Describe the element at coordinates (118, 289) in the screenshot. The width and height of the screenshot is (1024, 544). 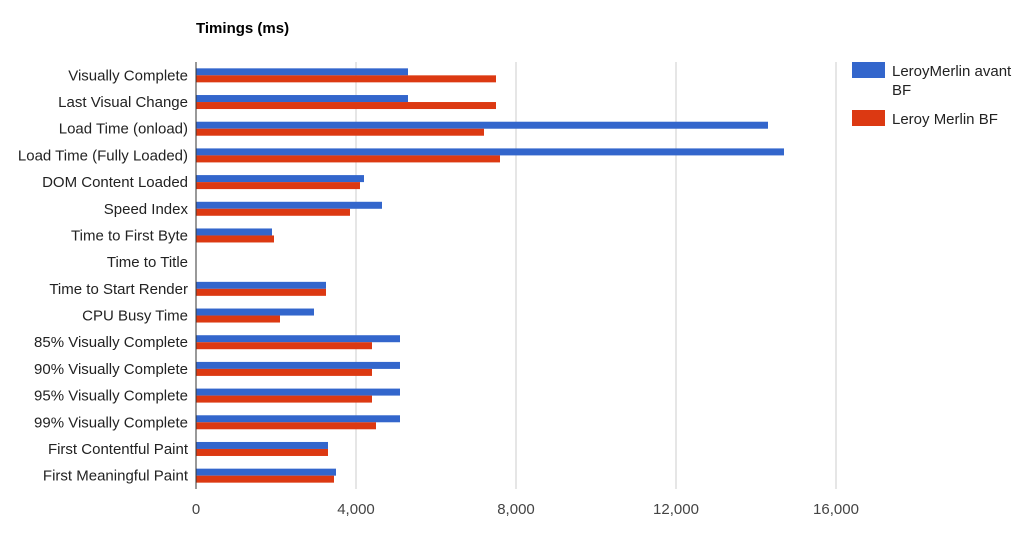
I see `category-label: Time to Start Render` at that location.